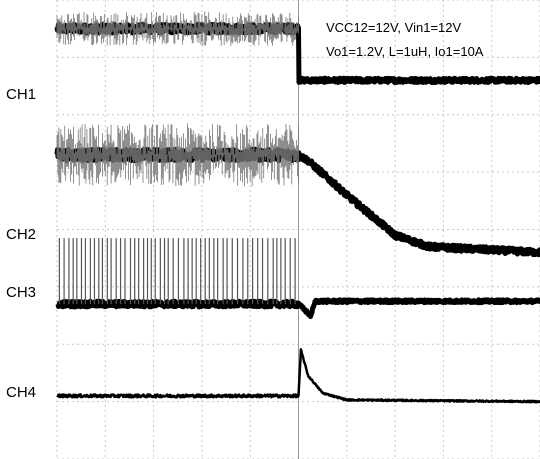 The height and width of the screenshot is (459, 540). I want to click on channel-label-ch4: CH4, so click(21, 392).